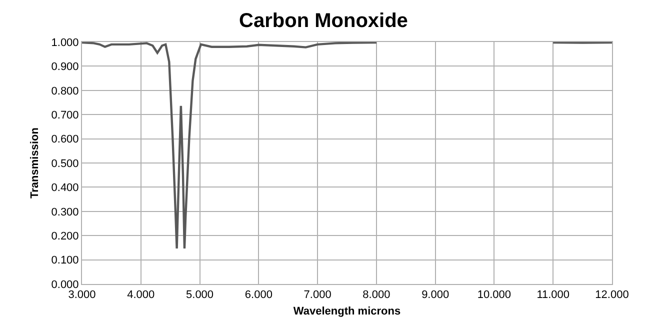  What do you see at coordinates (65, 91) in the screenshot?
I see `y-tick-label: 0.800` at bounding box center [65, 91].